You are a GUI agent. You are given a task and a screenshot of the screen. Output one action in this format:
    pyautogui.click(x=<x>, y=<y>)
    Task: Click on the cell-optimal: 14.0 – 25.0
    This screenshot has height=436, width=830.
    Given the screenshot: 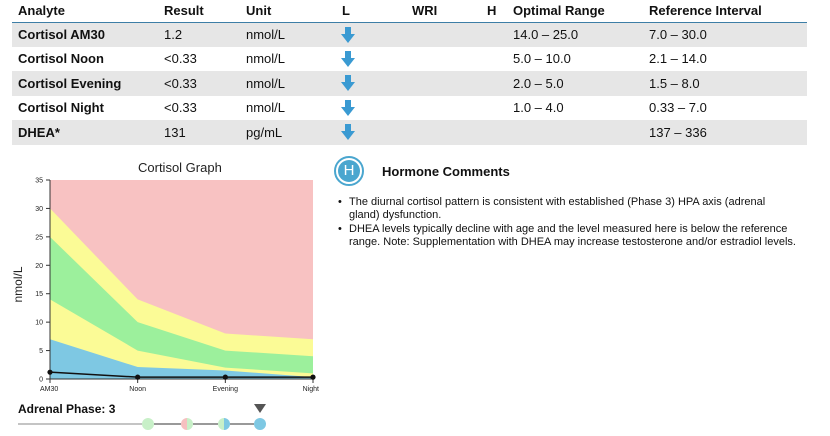 What is the action you would take?
    pyautogui.click(x=575, y=34)
    